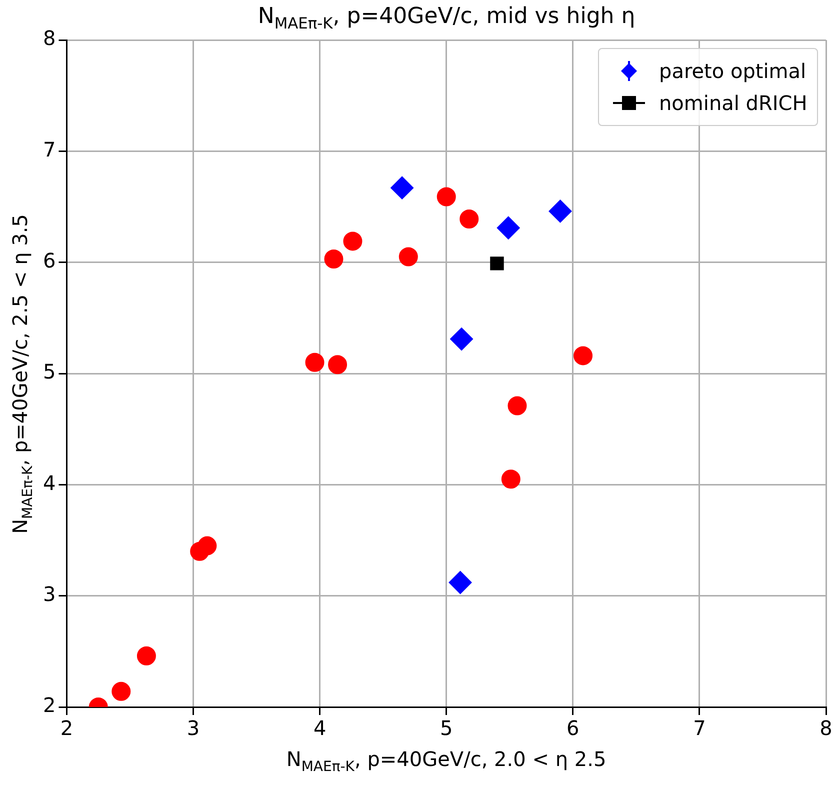 Image resolution: width=838 pixels, height=785 pixels. I want to click on x-tick-label: 6, so click(573, 728).